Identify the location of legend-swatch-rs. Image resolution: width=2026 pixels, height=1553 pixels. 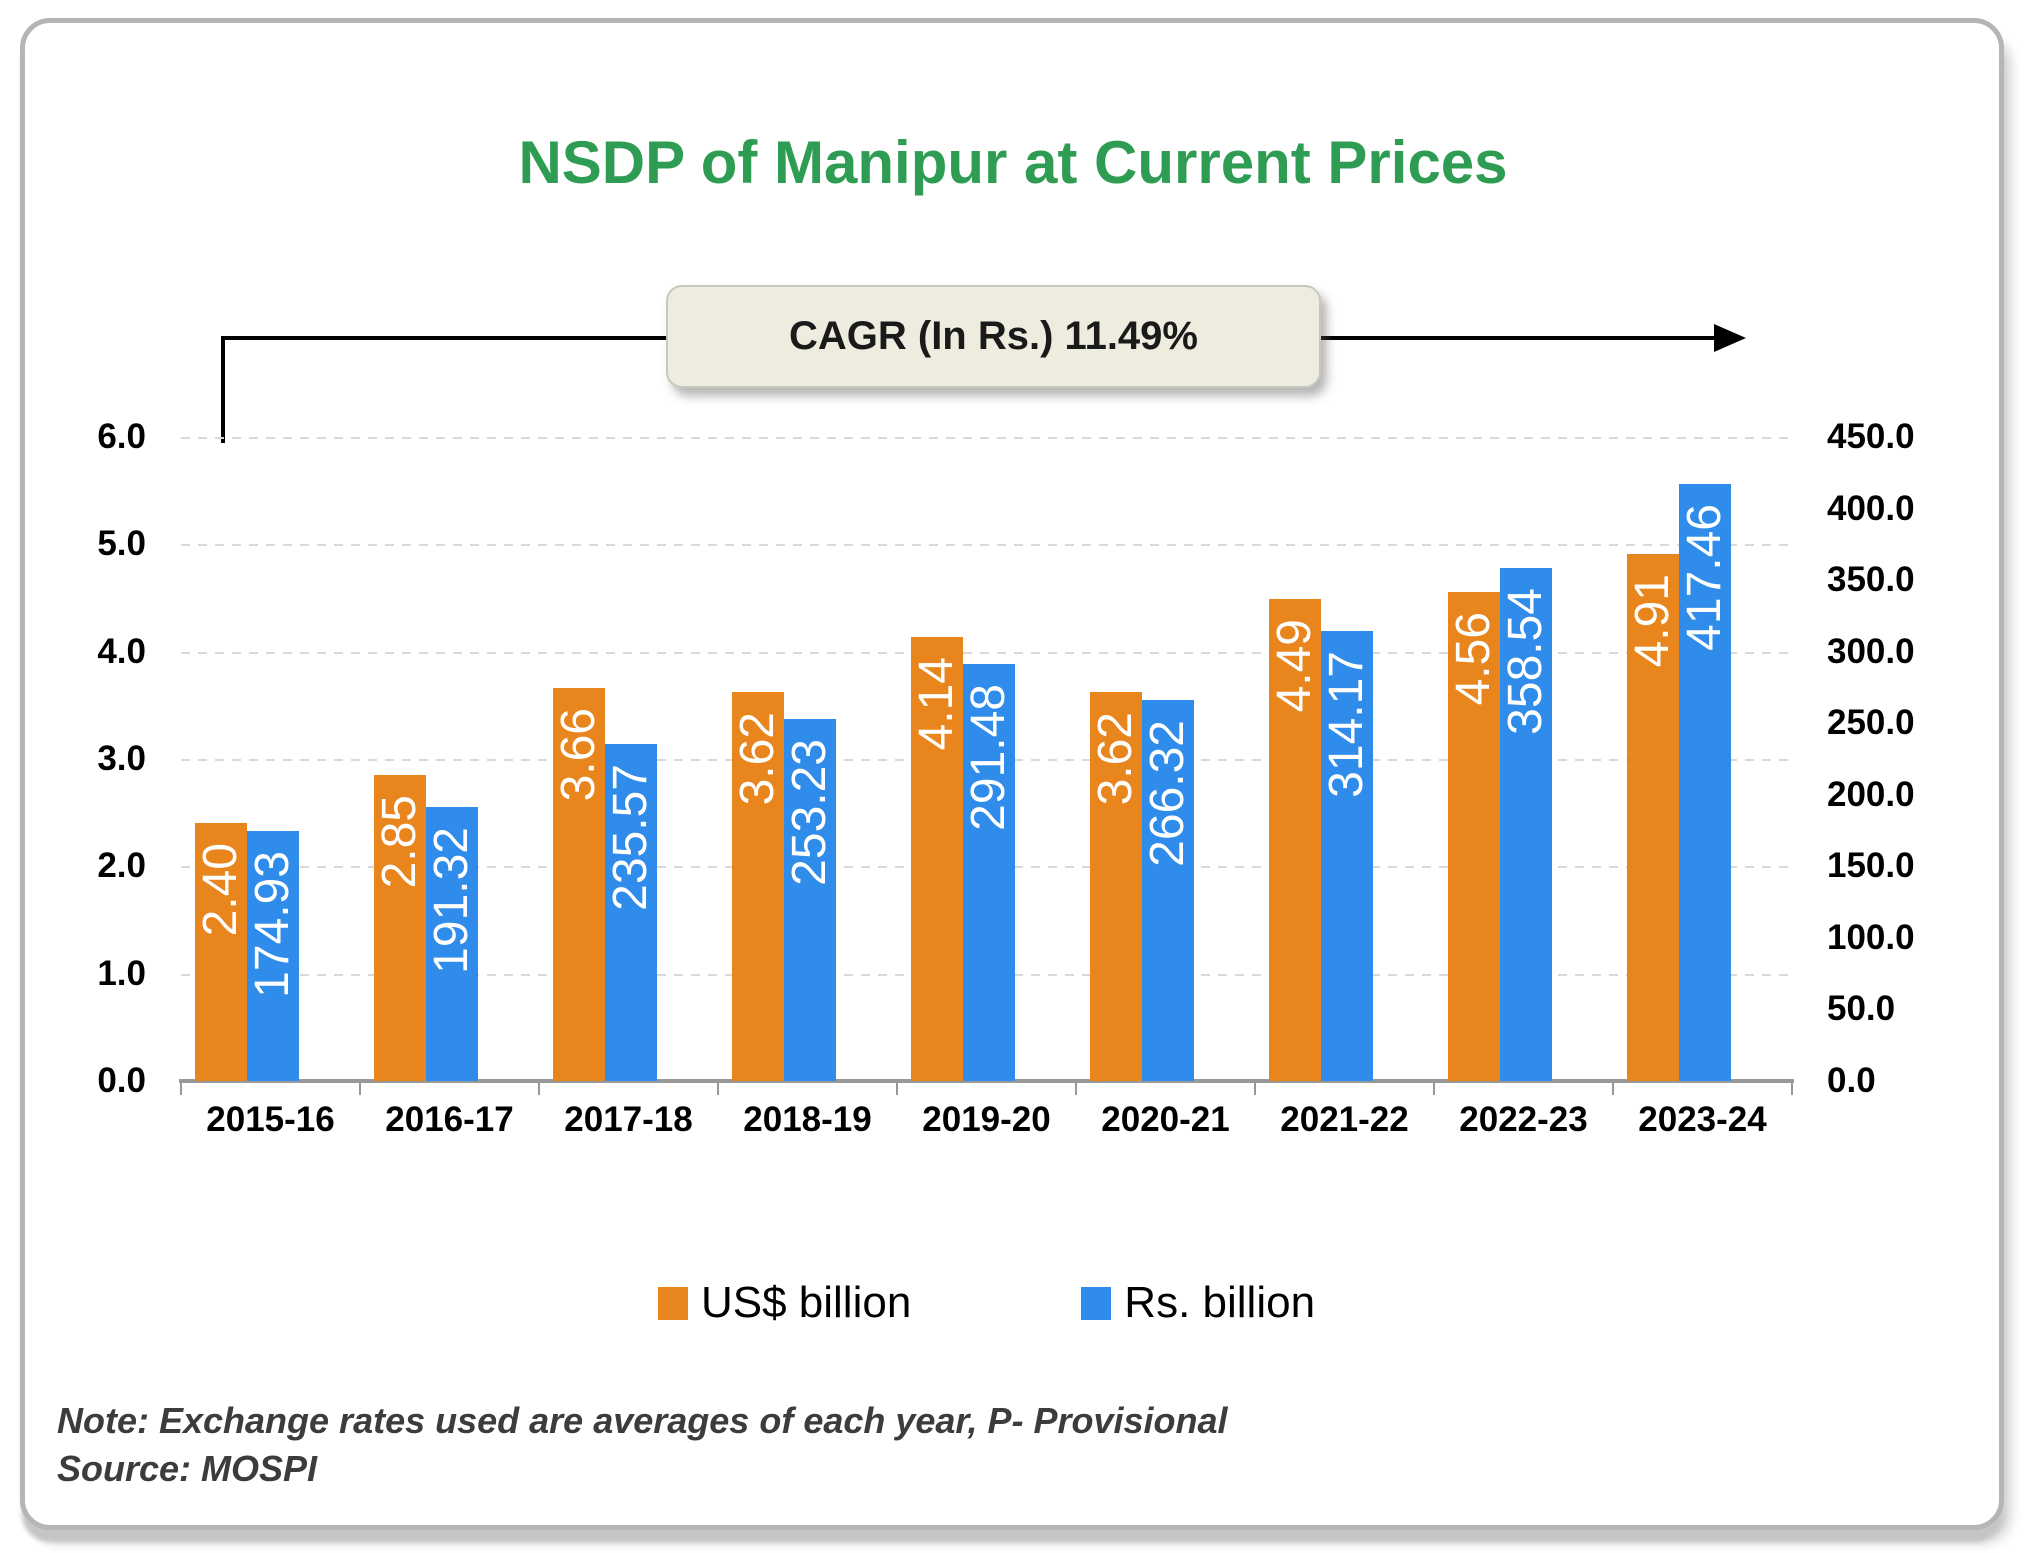
(1096, 1303).